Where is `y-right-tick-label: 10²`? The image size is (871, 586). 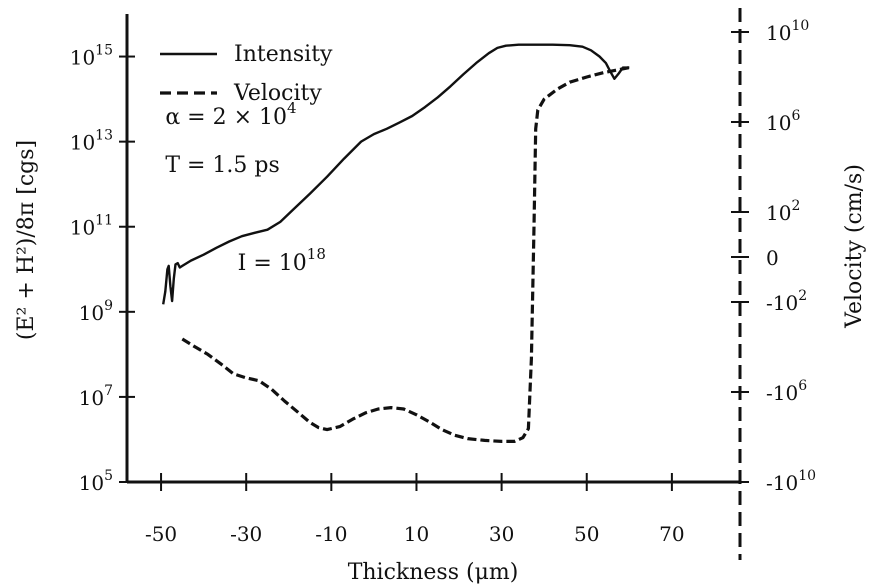 y-right-tick-label: 10² is located at coordinates (783, 211).